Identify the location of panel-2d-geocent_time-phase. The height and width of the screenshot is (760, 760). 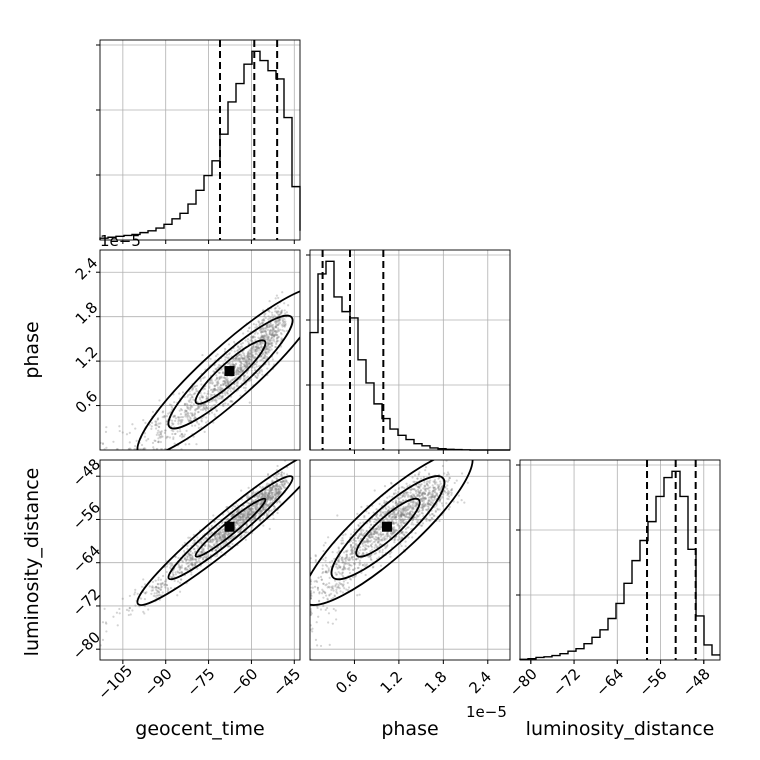
(200, 350).